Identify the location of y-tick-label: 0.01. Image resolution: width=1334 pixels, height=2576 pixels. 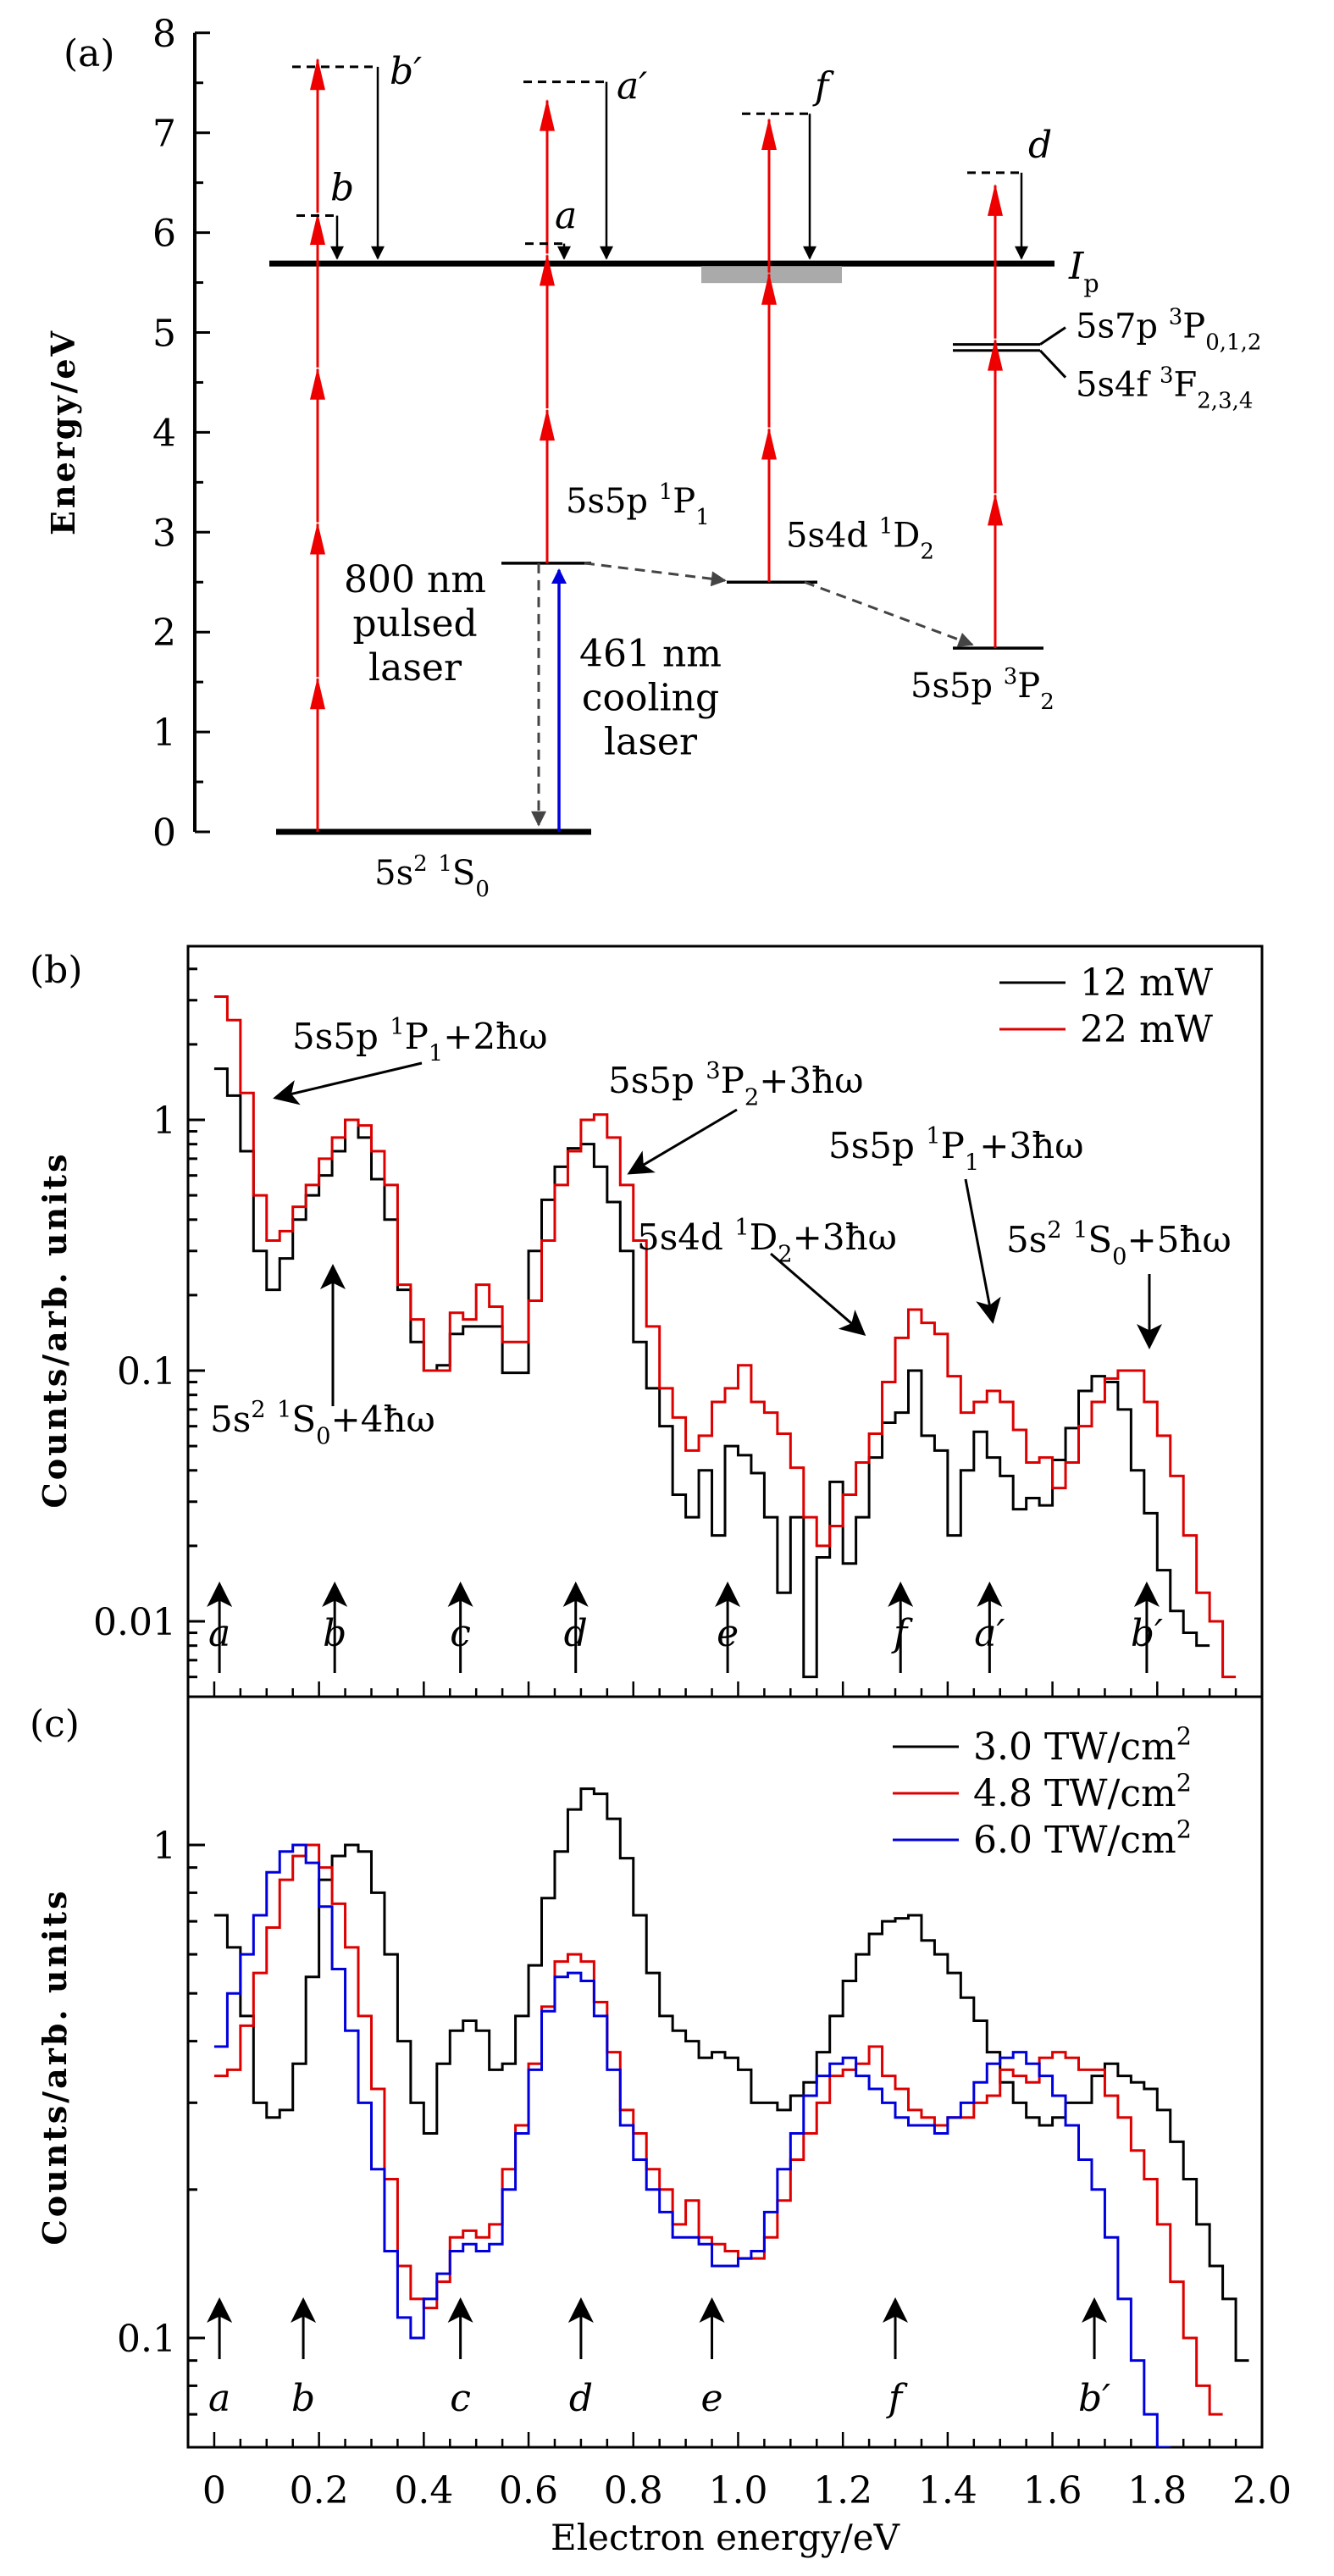
(134, 1622).